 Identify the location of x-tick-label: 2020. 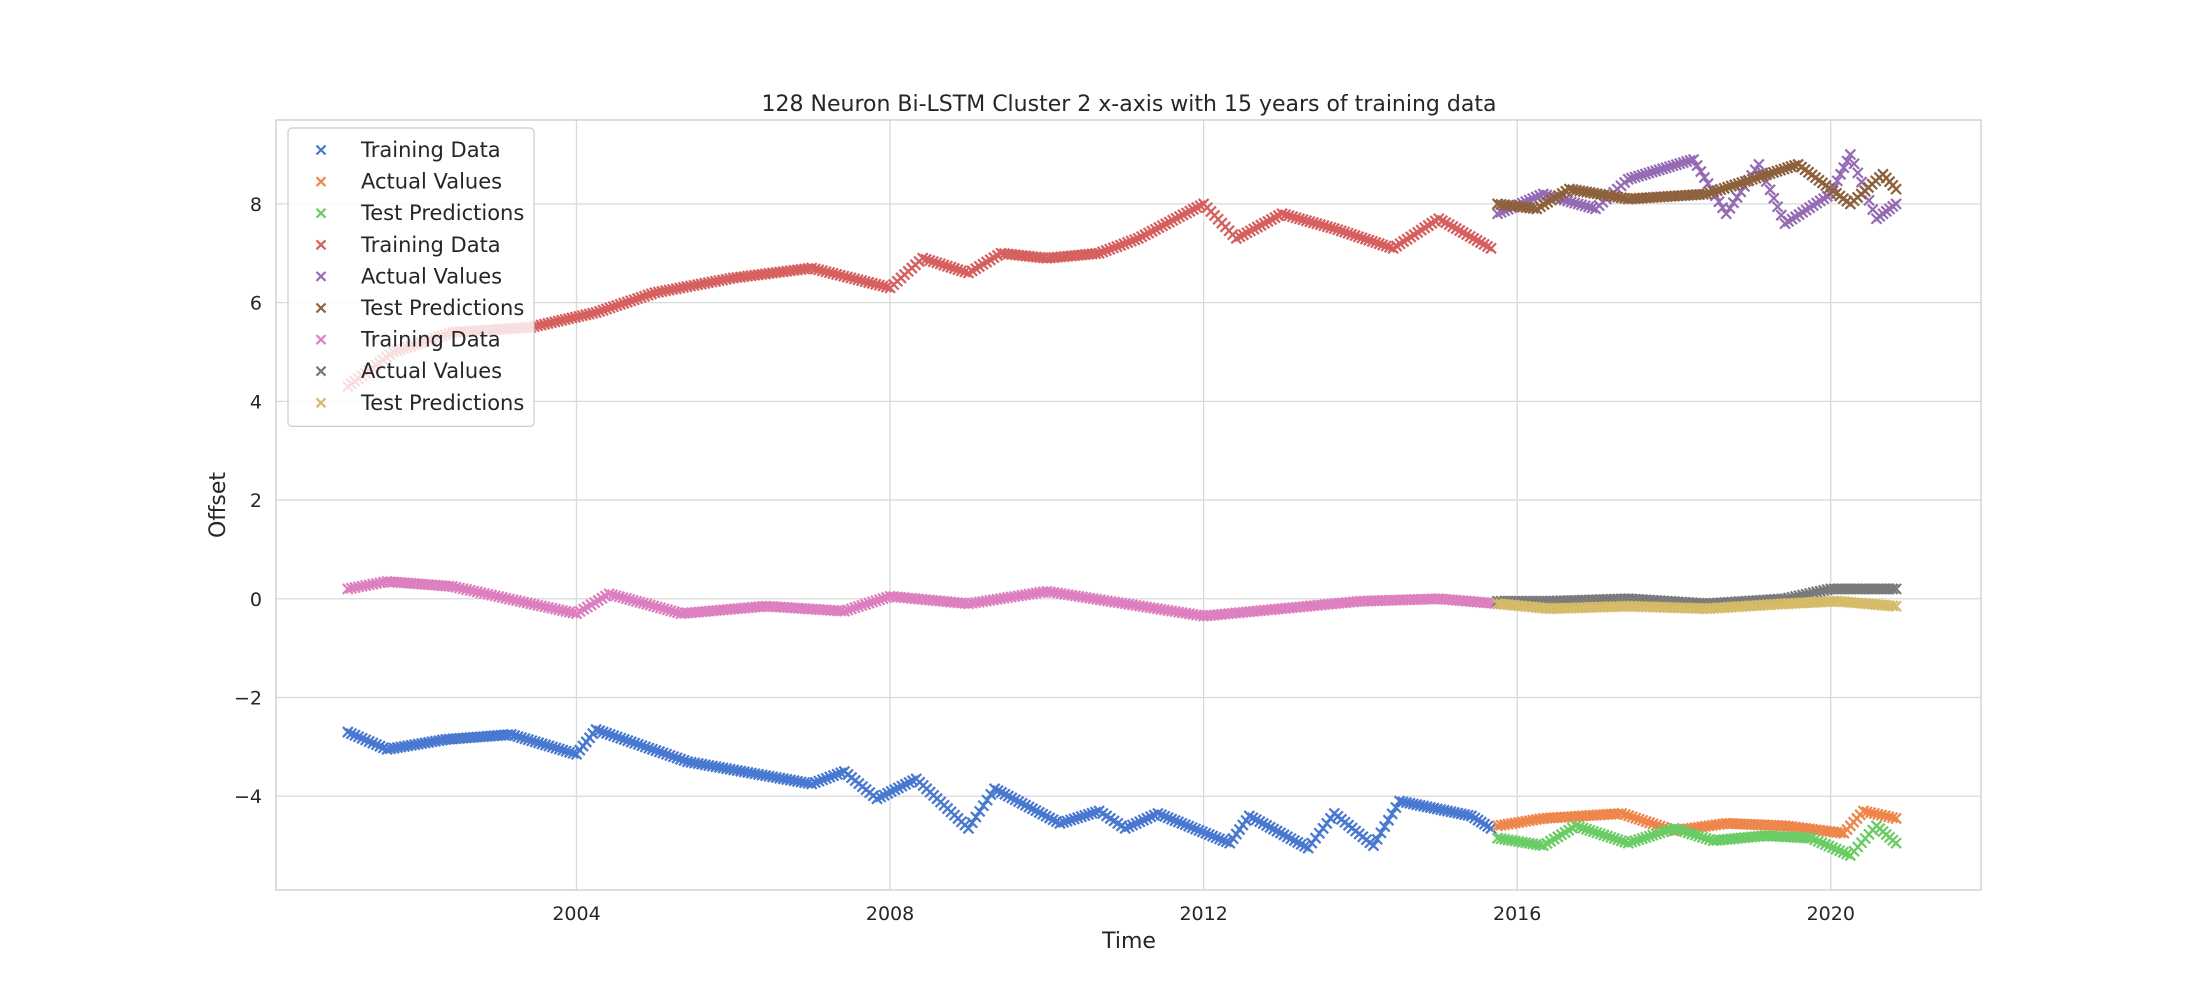
(1831, 914).